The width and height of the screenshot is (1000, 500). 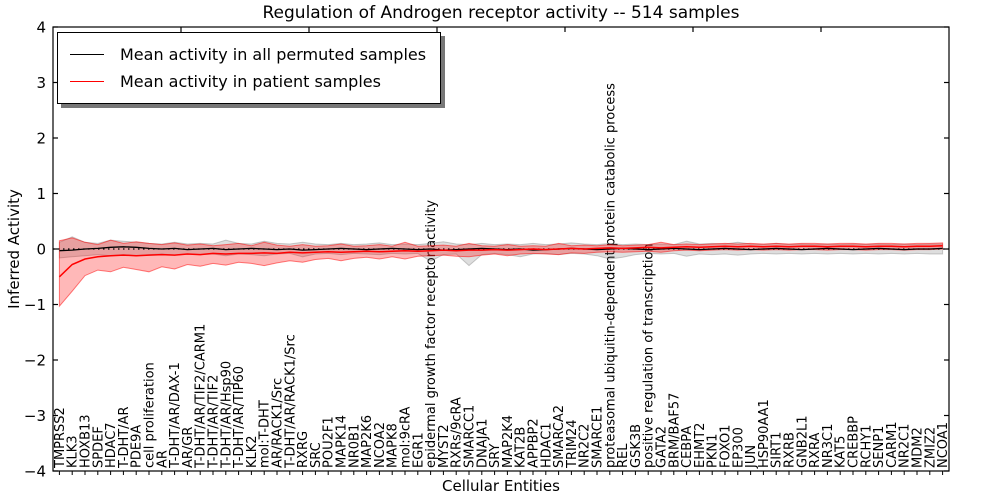 I want to click on x-tick-label: MAP2K4, so click(x=508, y=441).